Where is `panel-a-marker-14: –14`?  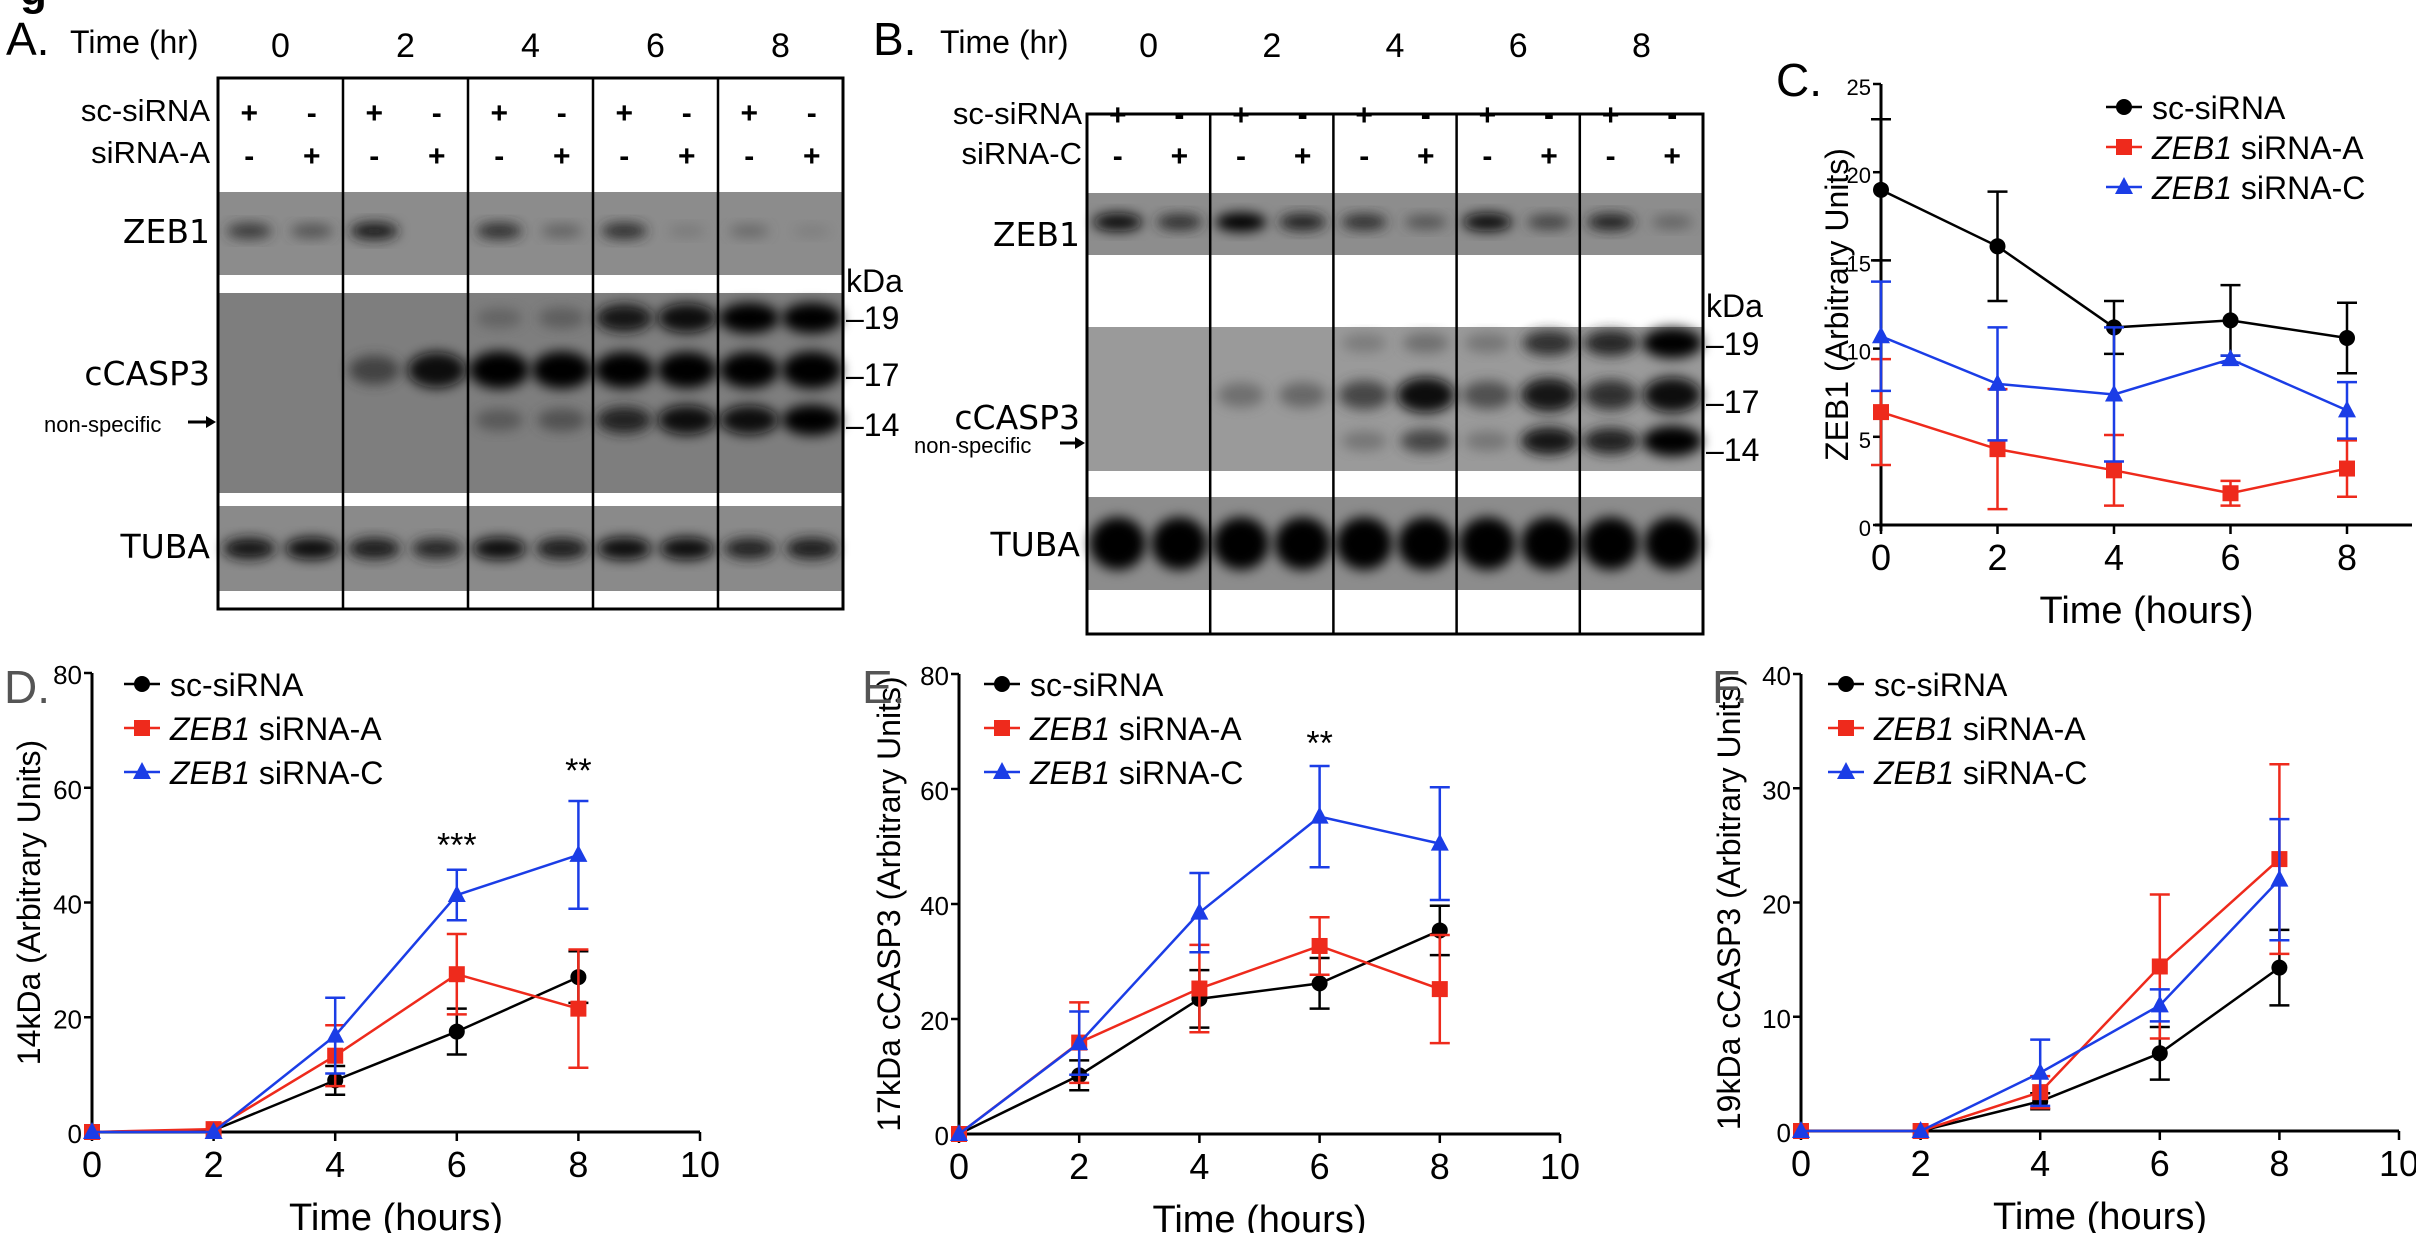 panel-a-marker-14: –14 is located at coordinates (873, 425).